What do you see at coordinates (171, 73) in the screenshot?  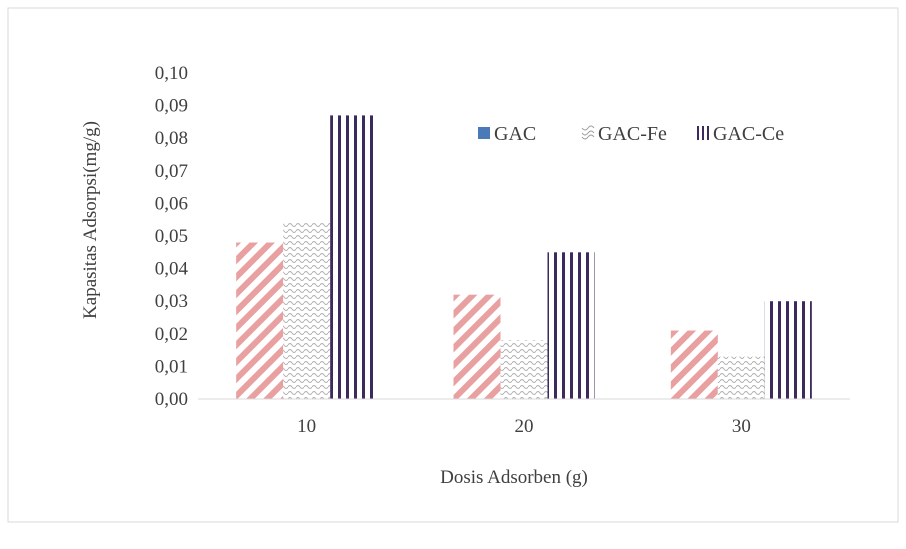 I see `y-tick-label: 0,10` at bounding box center [171, 73].